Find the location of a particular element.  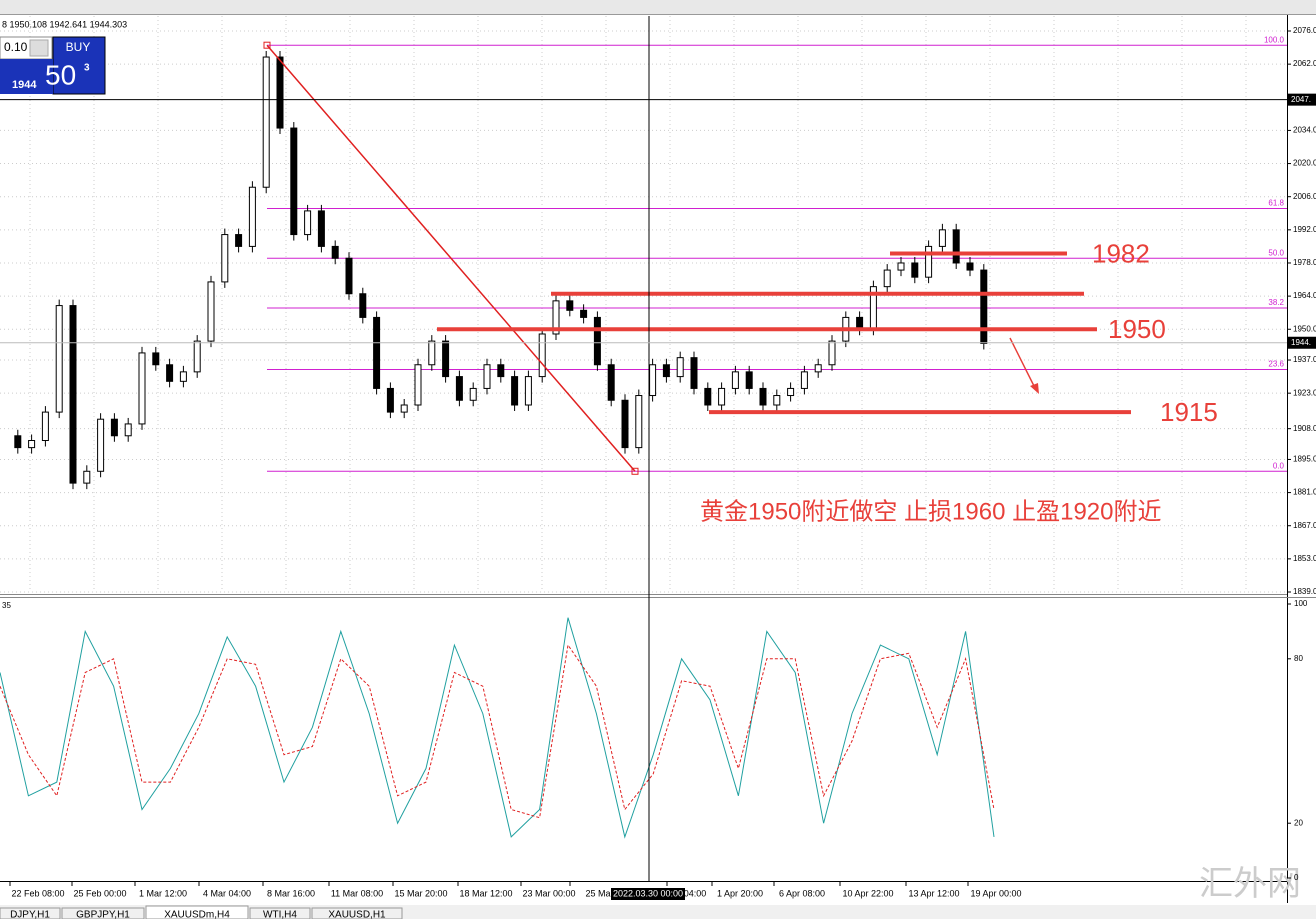

tab-label: WTI,H4 is located at coordinates (280, 914).